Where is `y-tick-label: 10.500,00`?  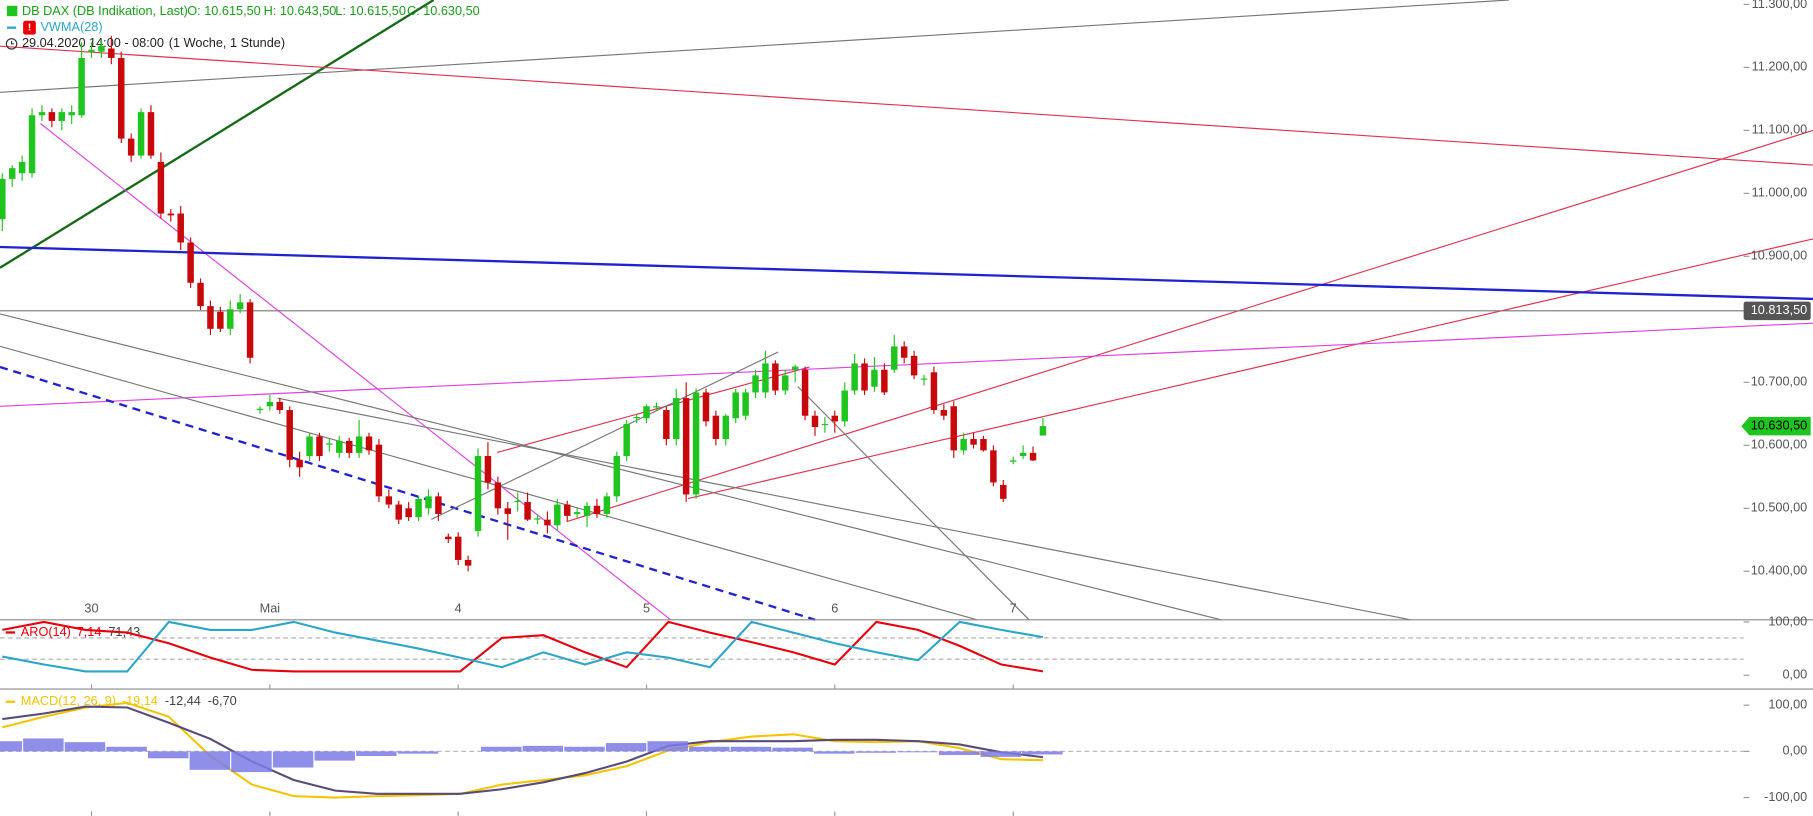 y-tick-label: 10.500,00 is located at coordinates (1779, 508).